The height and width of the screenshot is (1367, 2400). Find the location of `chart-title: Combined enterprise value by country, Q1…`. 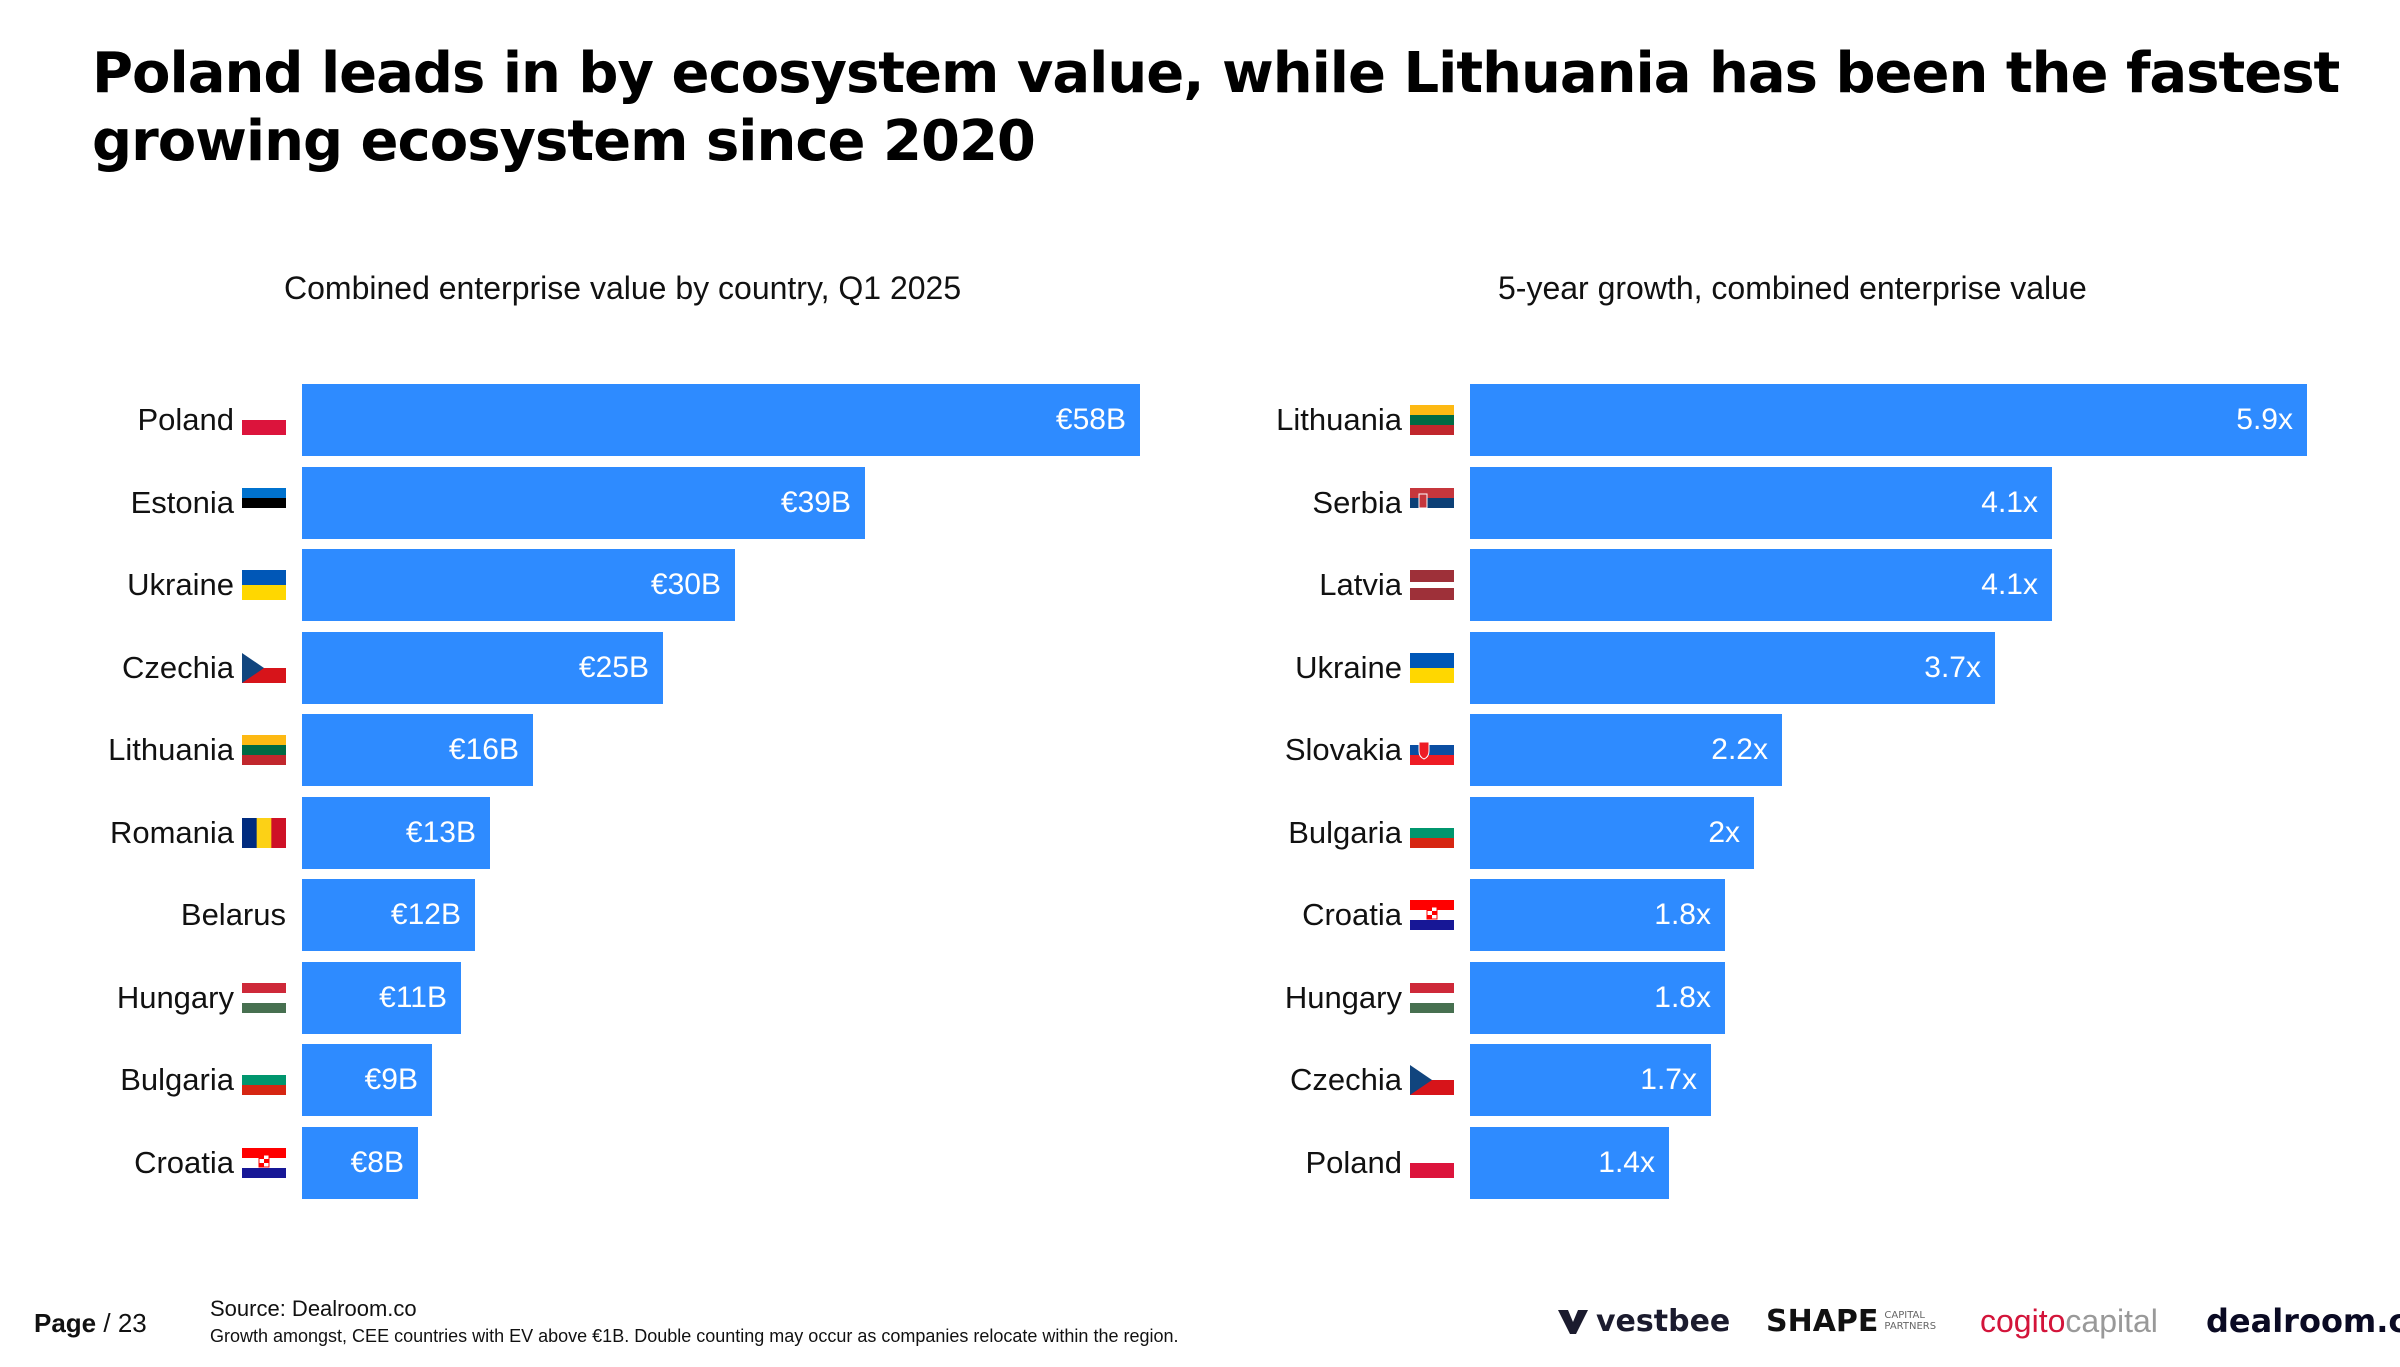

chart-title: Combined enterprise value by country, Q1… is located at coordinates (623, 288).